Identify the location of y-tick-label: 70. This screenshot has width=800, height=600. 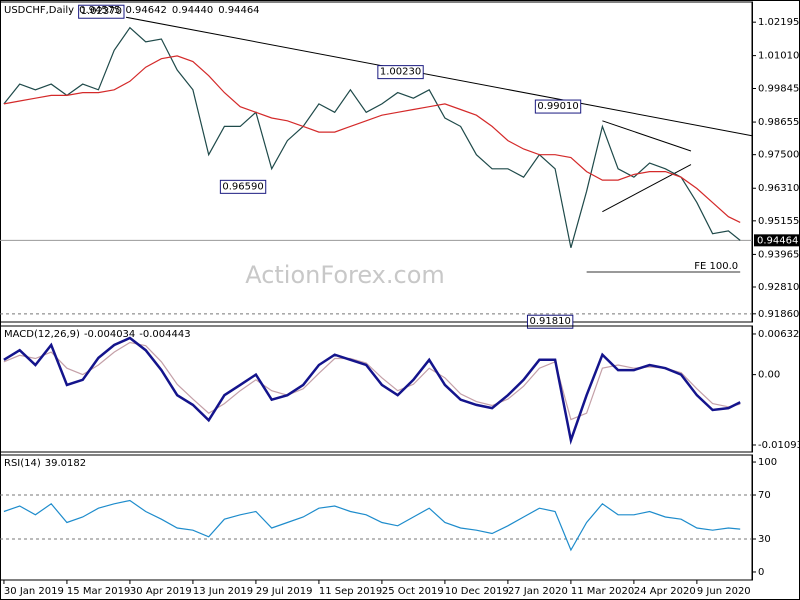
(764, 495).